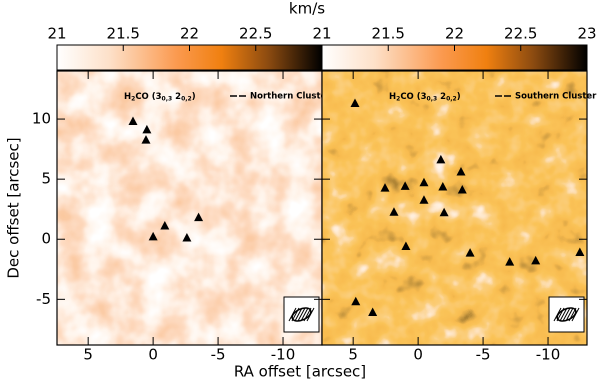 The image size is (600, 381). Describe the element at coordinates (41, 119) in the screenshot. I see `y-tick-label: 10` at that location.